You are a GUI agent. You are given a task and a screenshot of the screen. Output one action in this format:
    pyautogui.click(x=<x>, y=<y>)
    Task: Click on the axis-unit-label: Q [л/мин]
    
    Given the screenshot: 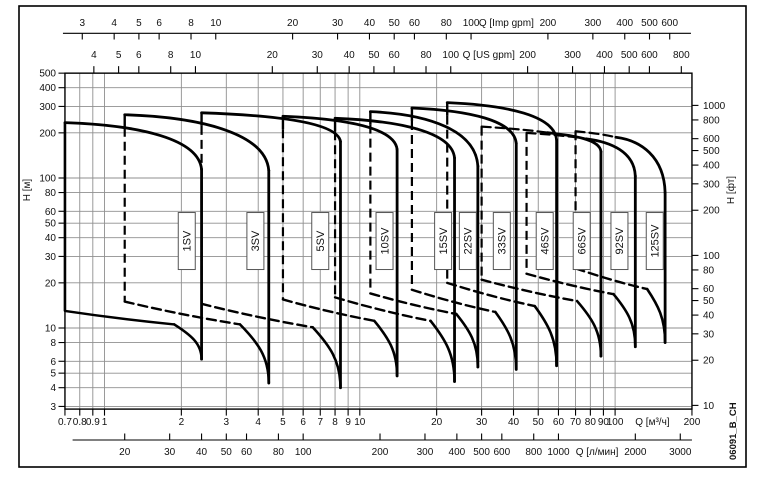 What is the action you would take?
    pyautogui.click(x=597, y=452)
    